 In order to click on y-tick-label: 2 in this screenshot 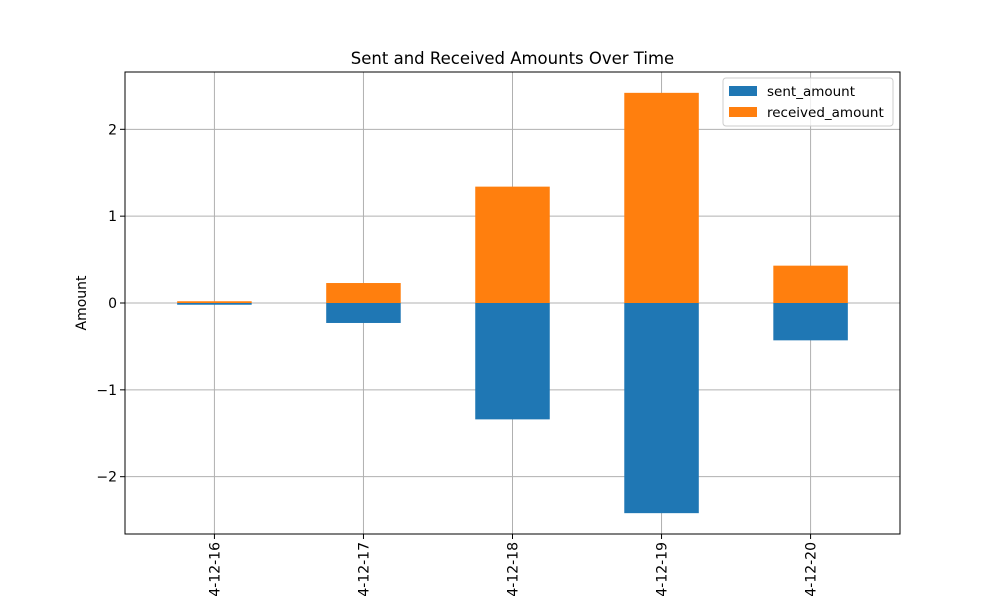, I will do `click(112, 130)`.